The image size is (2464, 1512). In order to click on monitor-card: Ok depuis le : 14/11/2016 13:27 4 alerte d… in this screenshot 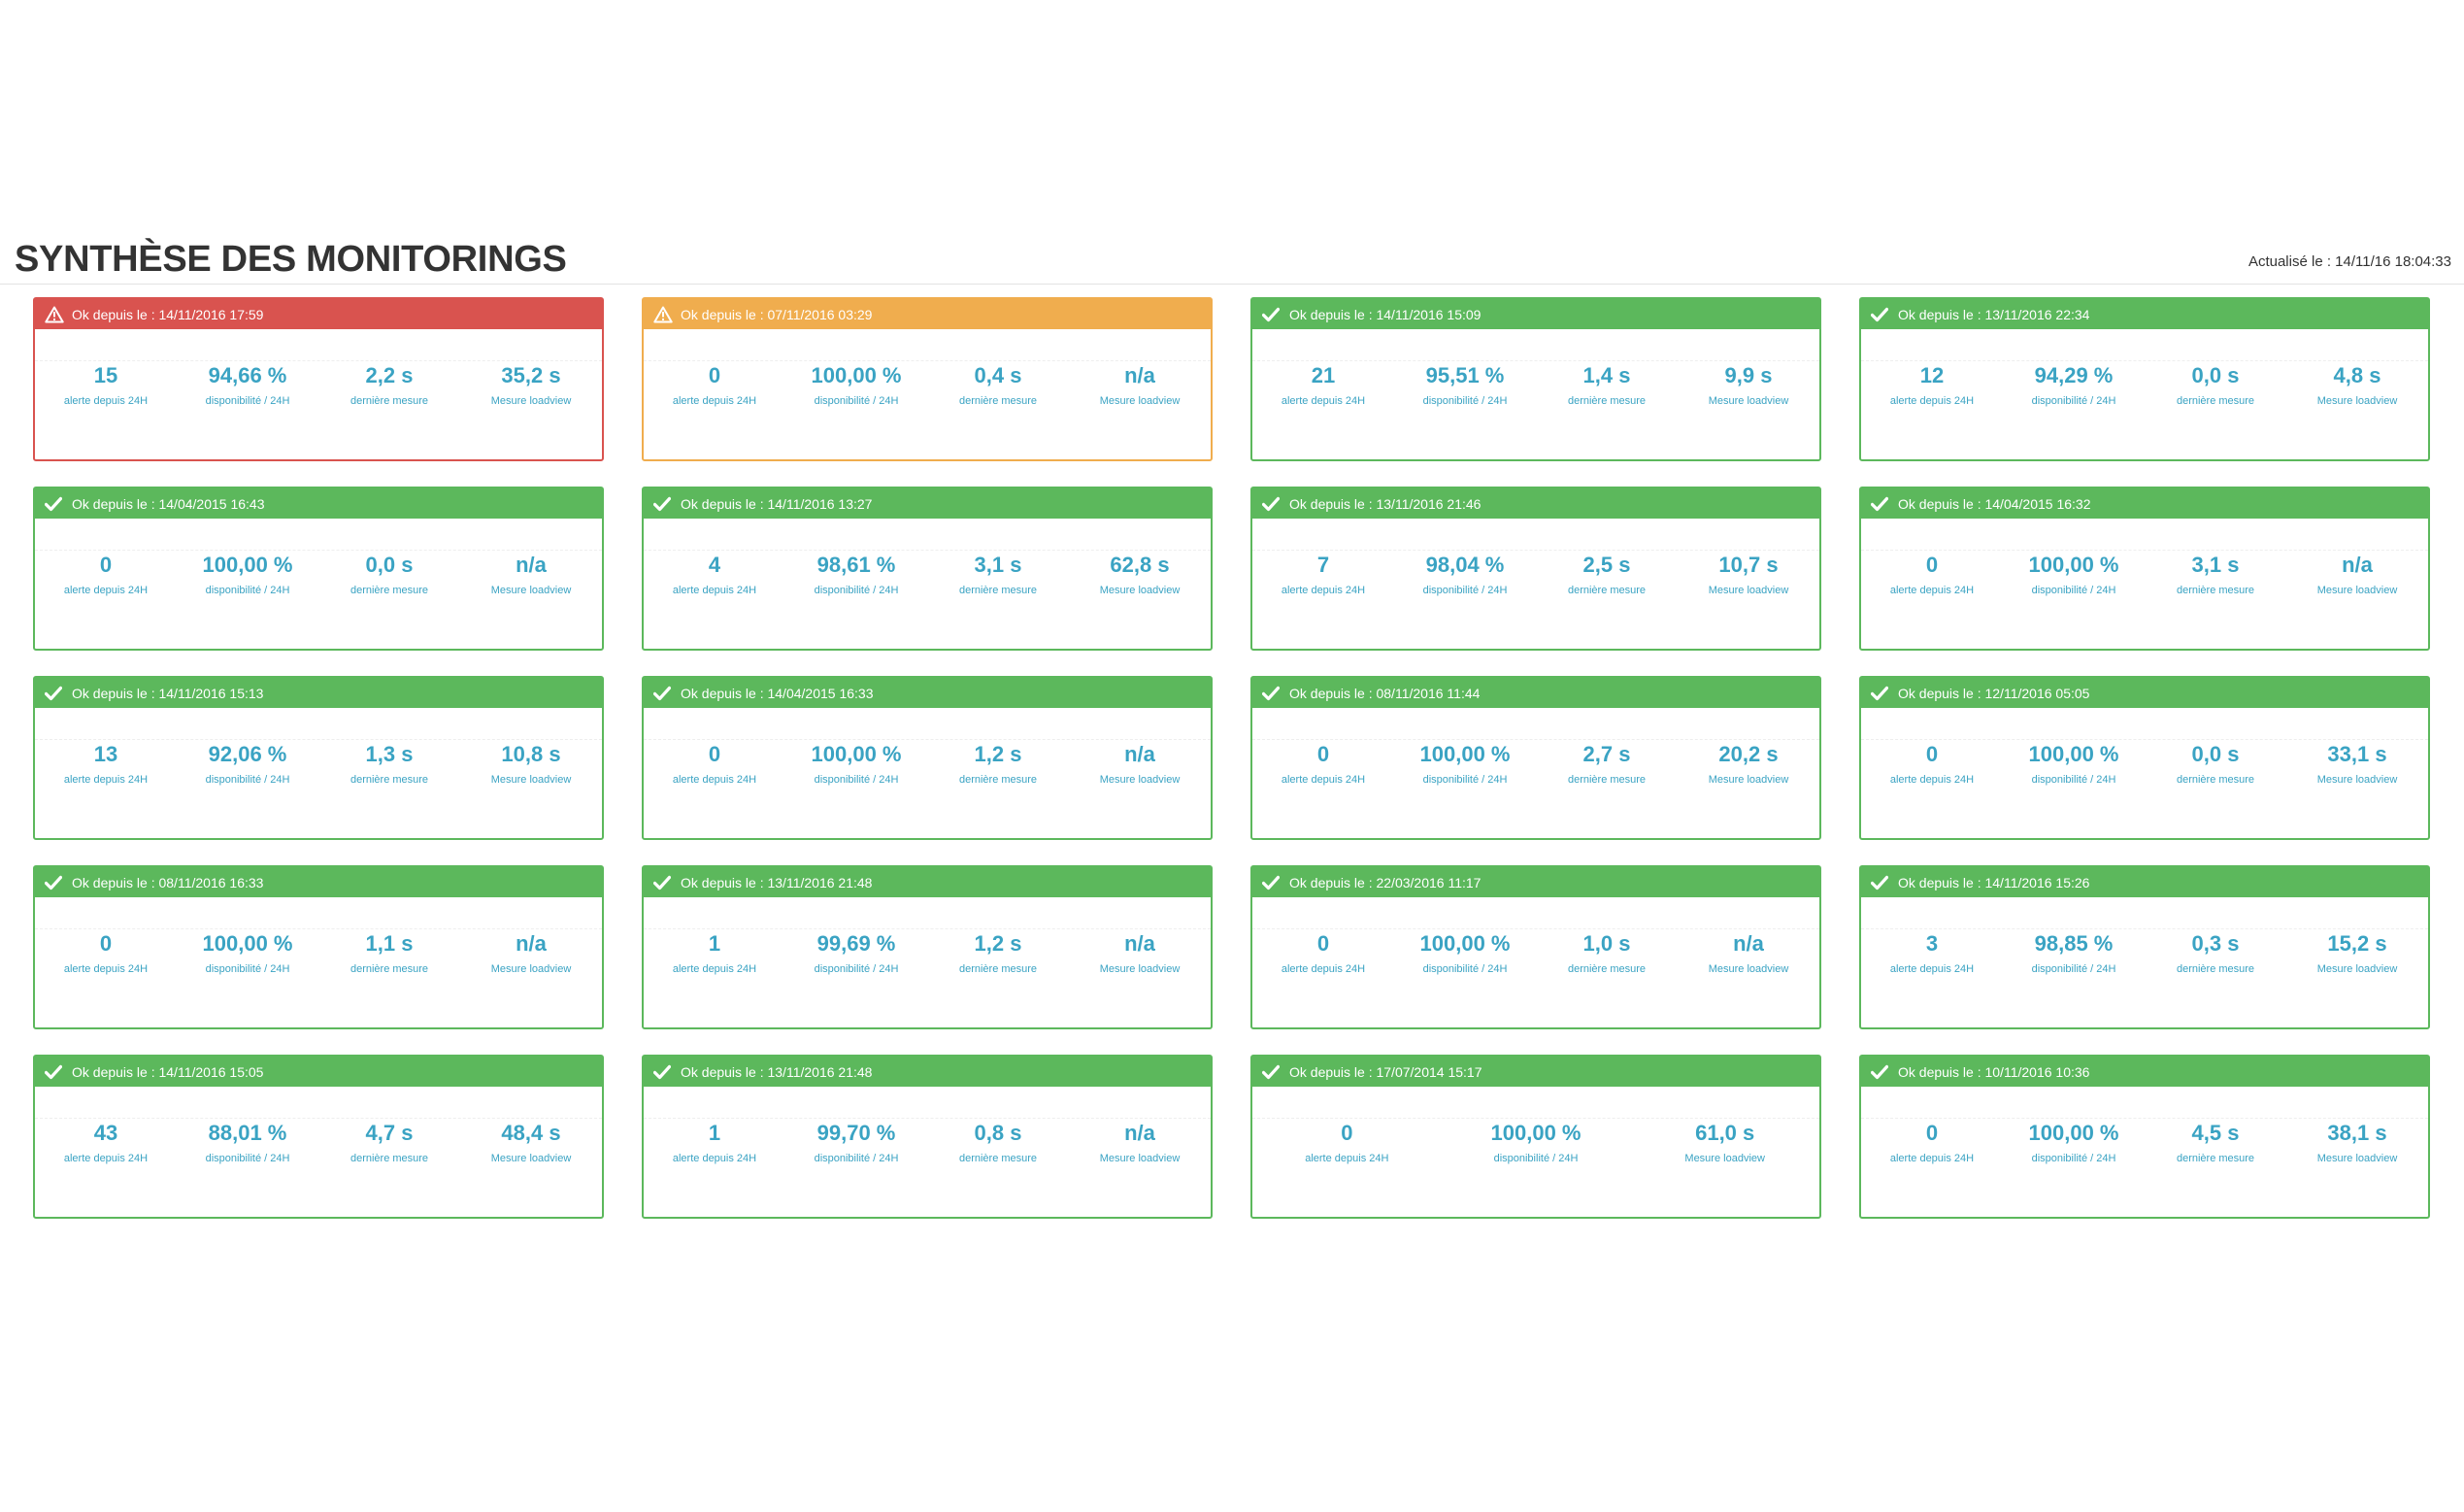, I will do `click(927, 569)`.